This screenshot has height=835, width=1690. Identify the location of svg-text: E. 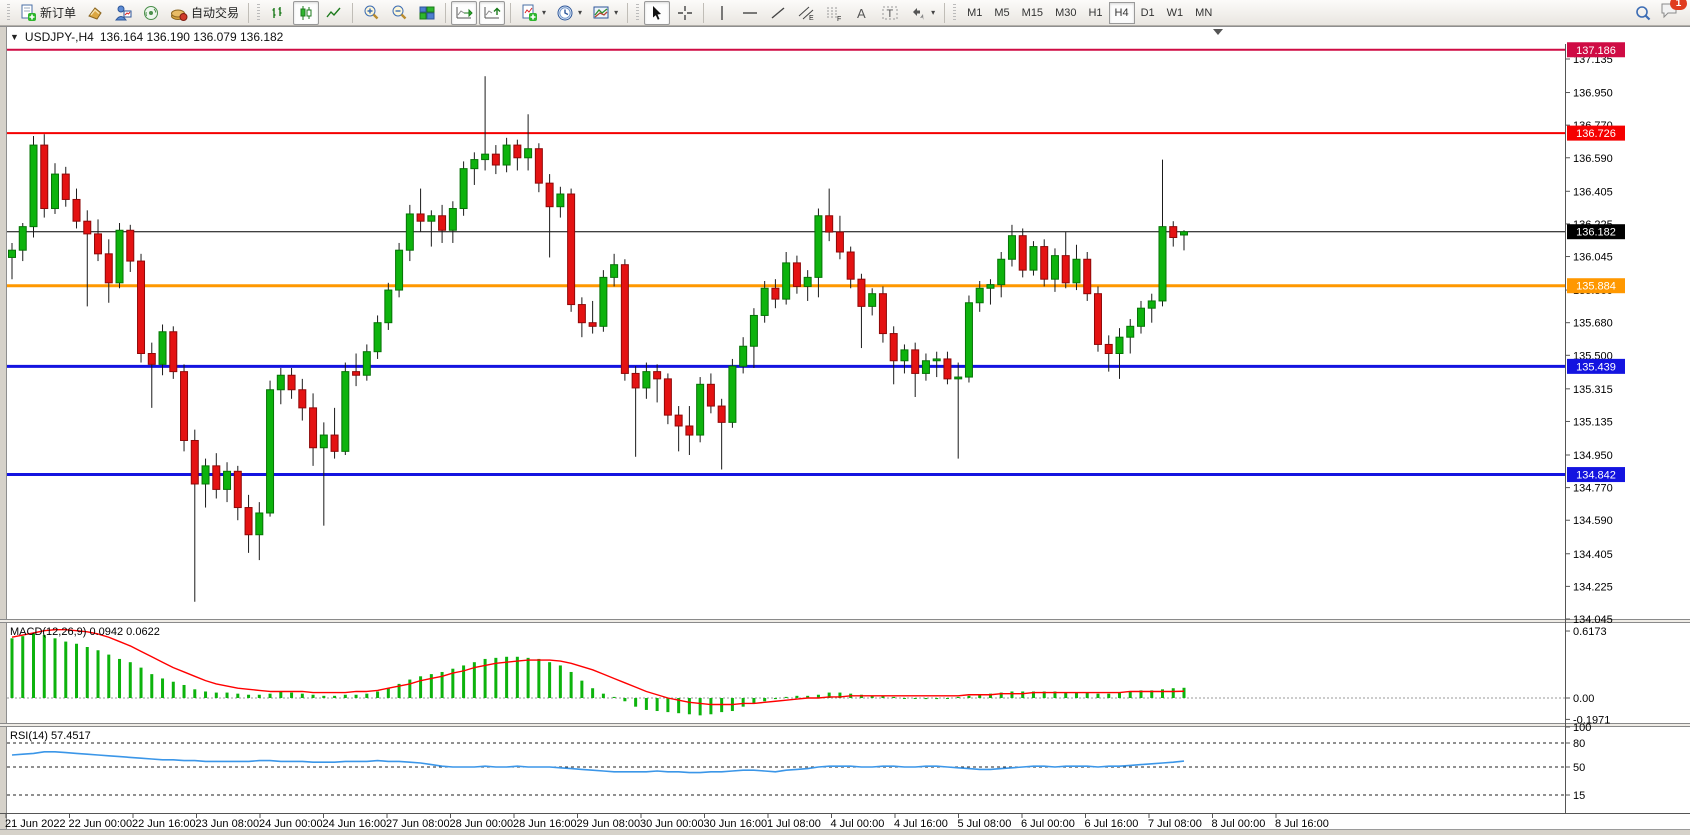
(811, 18).